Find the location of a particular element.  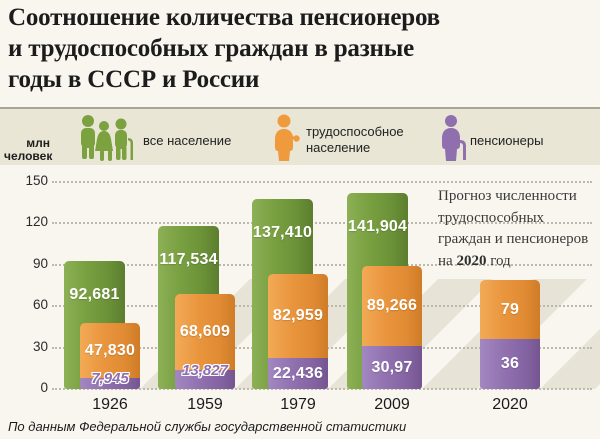

y-axis-unit-line2: человек is located at coordinates (28, 156).